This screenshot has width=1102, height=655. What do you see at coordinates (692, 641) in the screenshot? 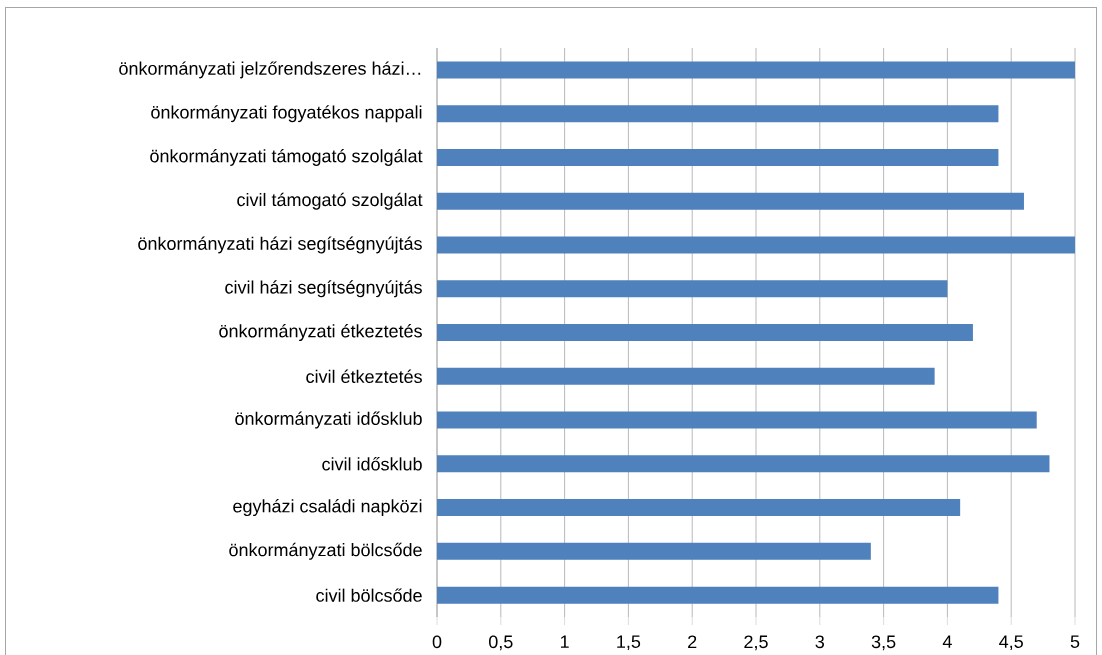
I see `x-tick-label: 2` at bounding box center [692, 641].